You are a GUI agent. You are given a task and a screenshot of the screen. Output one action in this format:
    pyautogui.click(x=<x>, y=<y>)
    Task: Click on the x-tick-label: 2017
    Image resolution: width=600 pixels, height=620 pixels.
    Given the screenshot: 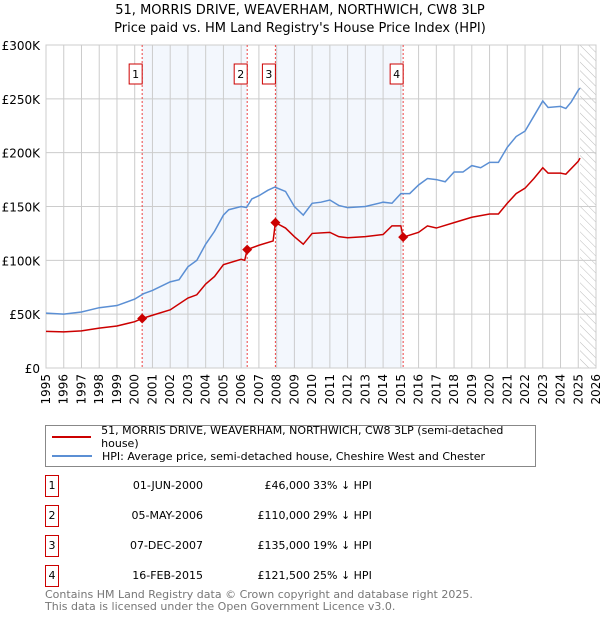 What is the action you would take?
    pyautogui.click(x=436, y=389)
    